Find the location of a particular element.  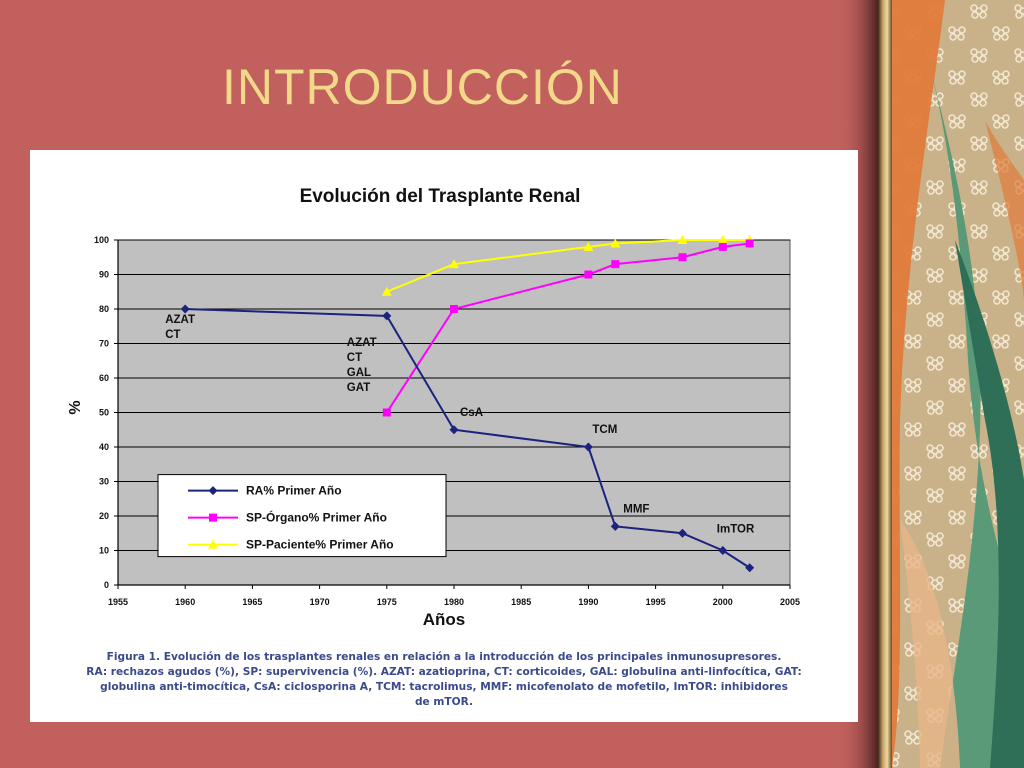

annotation-label: GAL is located at coordinates (359, 373).